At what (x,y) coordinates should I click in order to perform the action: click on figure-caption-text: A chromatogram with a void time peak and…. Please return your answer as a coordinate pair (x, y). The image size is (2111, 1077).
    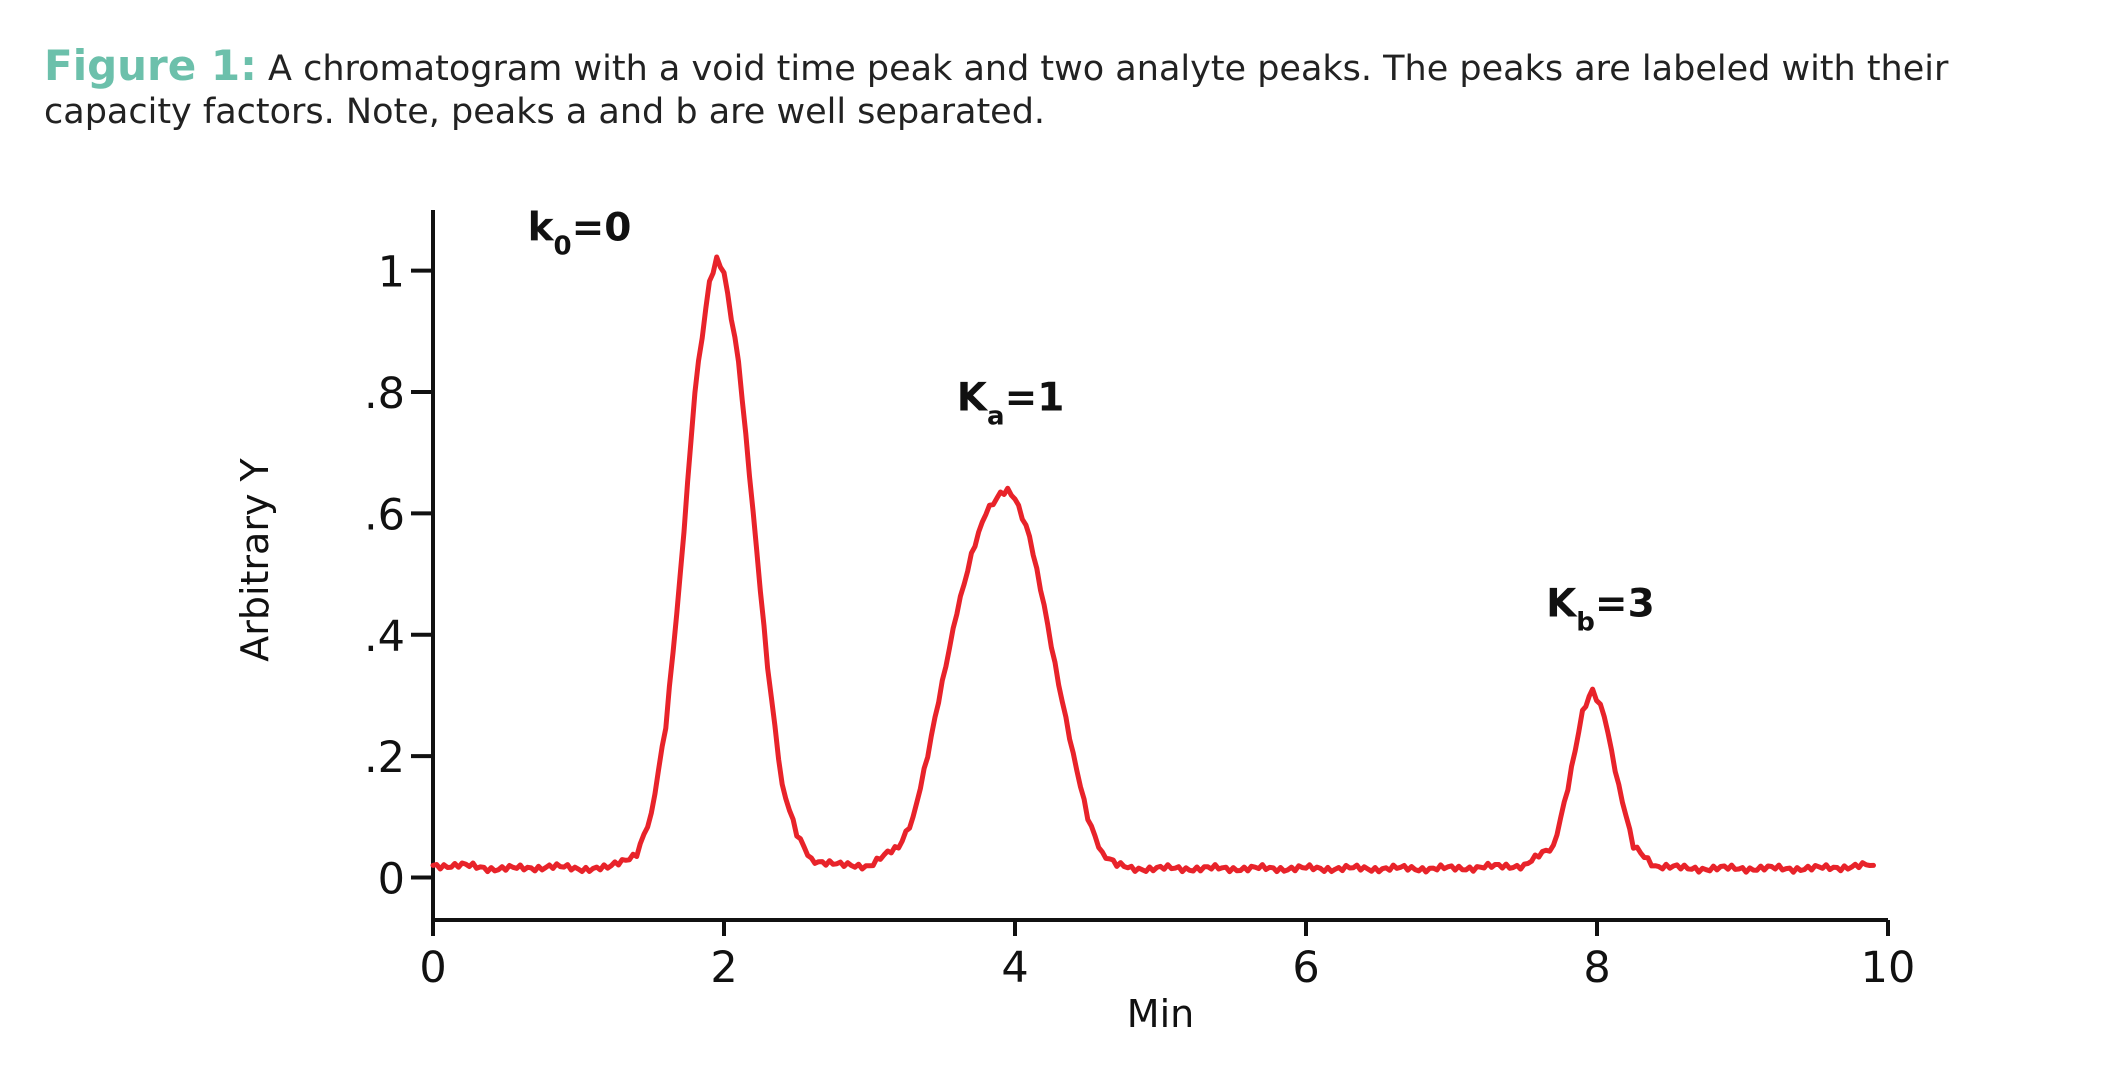
    Looking at the image, I should click on (996, 90).